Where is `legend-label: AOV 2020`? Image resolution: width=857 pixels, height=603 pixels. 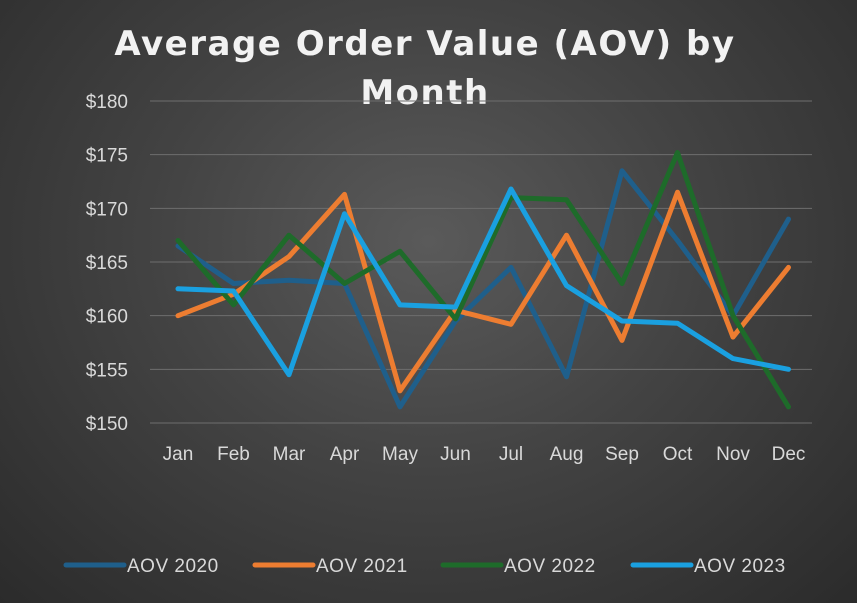
legend-label: AOV 2020 is located at coordinates (173, 566).